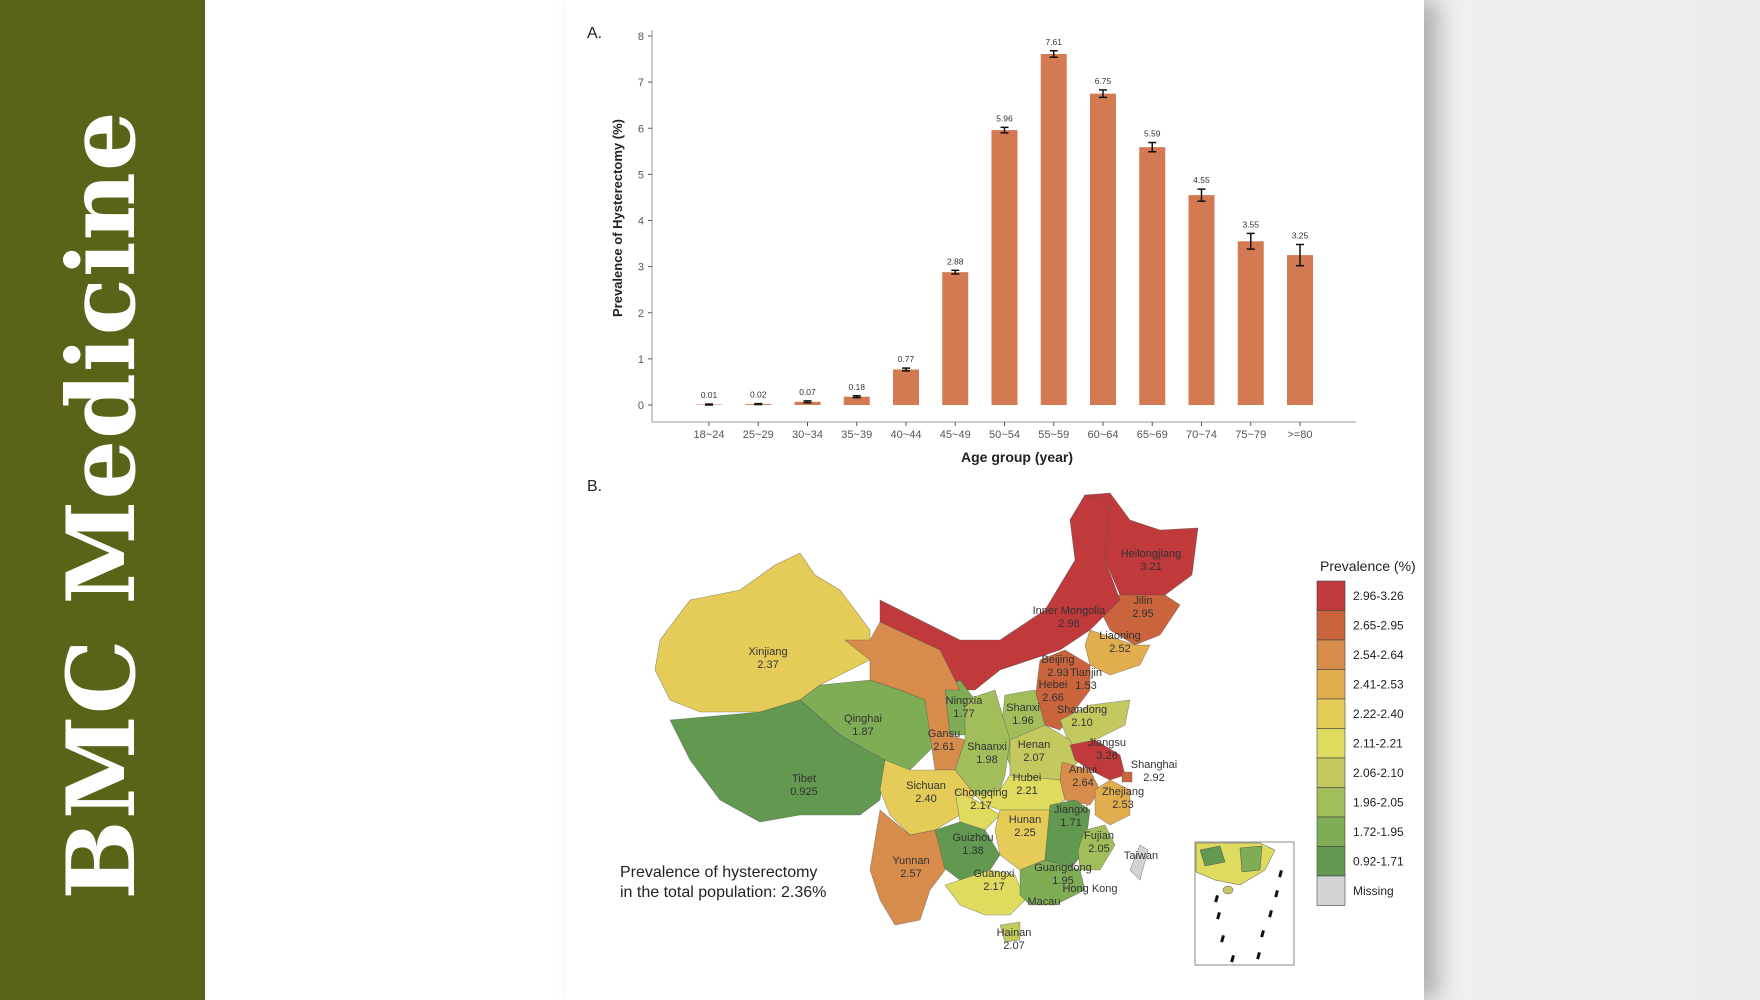 Image resolution: width=1760 pixels, height=1000 pixels. What do you see at coordinates (980, 806) in the screenshot?
I see `region-value-chongqing: 2.17` at bounding box center [980, 806].